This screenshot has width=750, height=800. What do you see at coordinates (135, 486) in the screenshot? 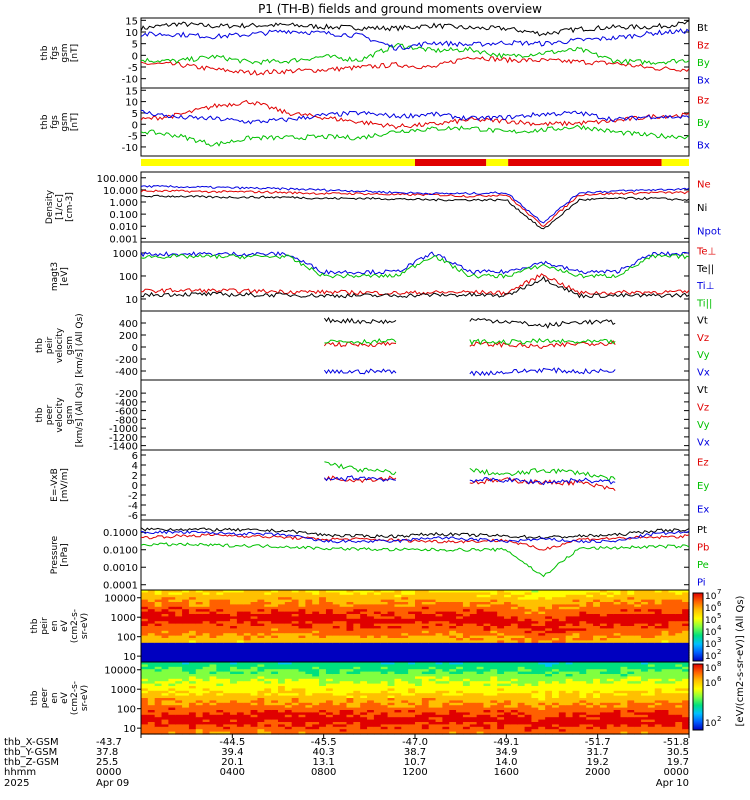
I see `y-tick-label: 0` at bounding box center [135, 486].